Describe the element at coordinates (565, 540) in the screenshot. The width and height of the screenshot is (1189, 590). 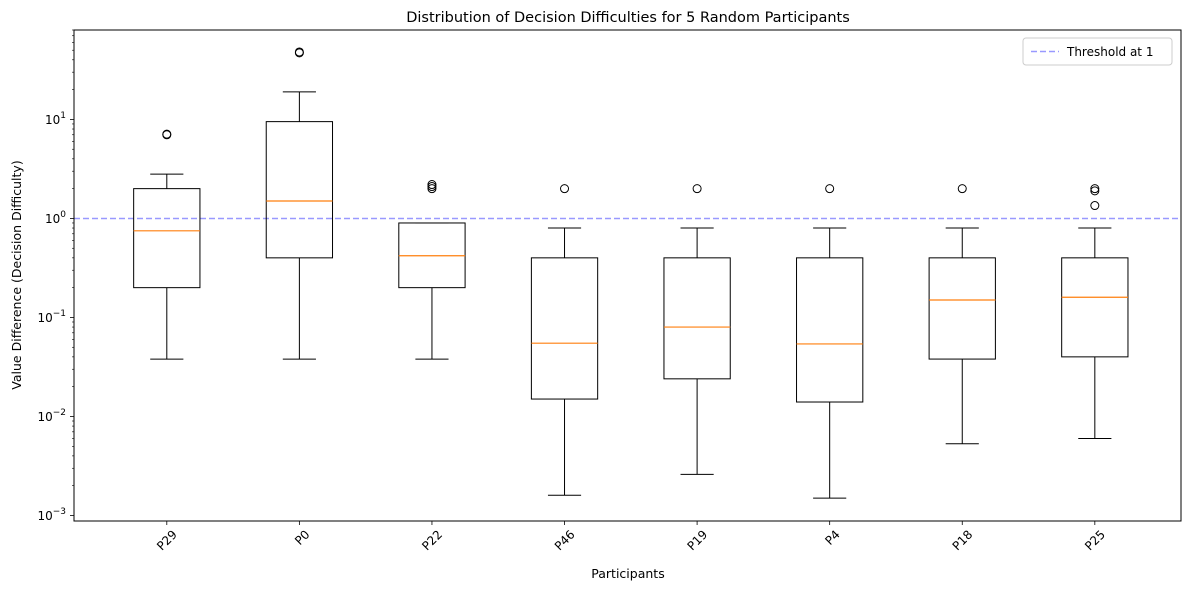
I see `x-tick-label: P46` at that location.